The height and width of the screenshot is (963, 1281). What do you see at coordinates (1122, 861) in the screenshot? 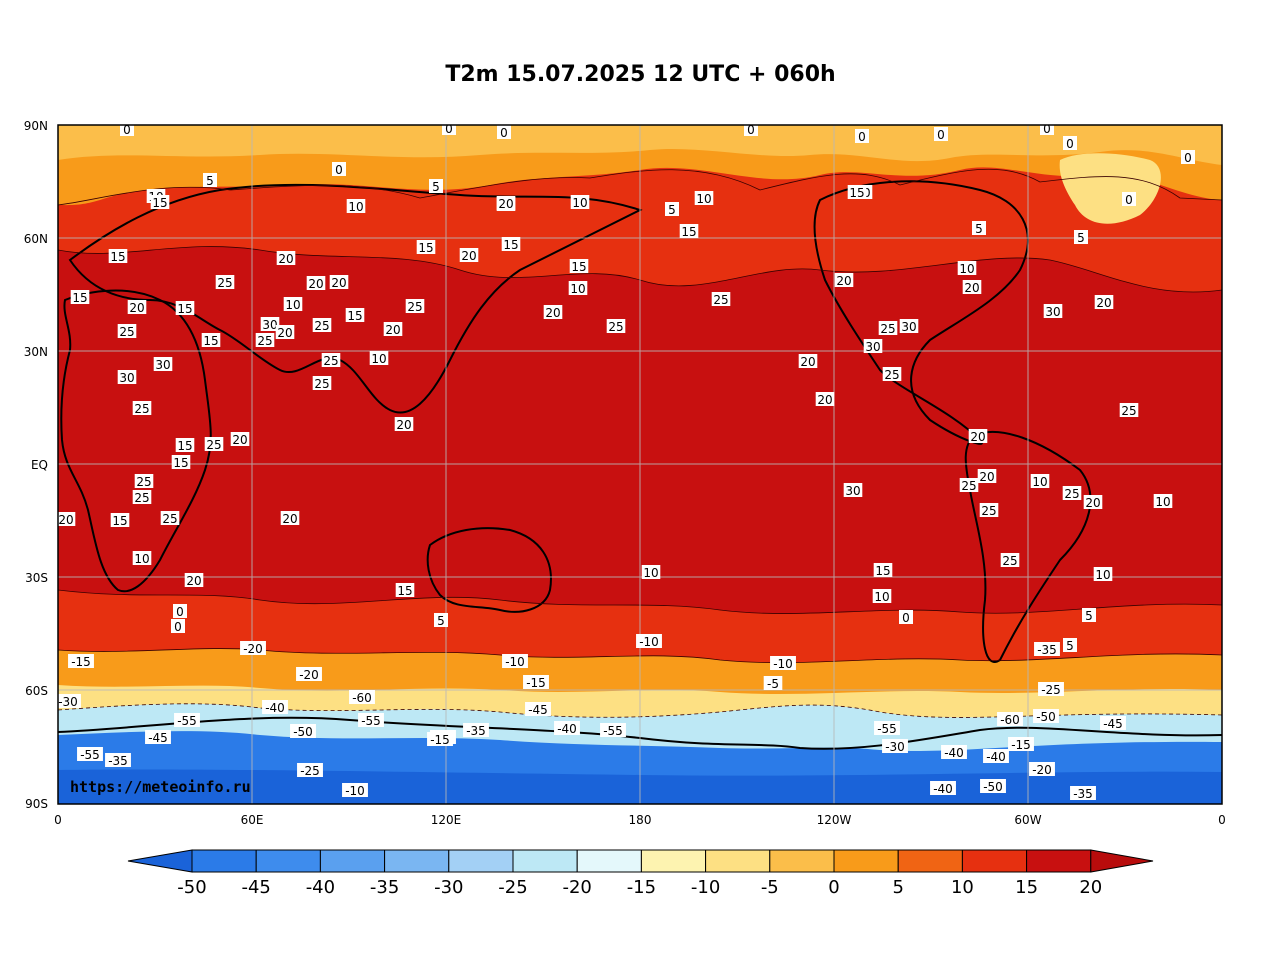
I see `colorbar-max-arrow` at bounding box center [1122, 861].